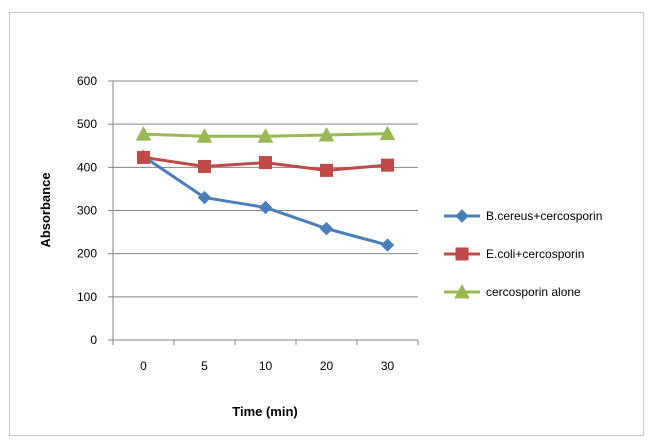 The image size is (653, 443). What do you see at coordinates (327, 366) in the screenshot?
I see `x-tick-label: 20` at bounding box center [327, 366].